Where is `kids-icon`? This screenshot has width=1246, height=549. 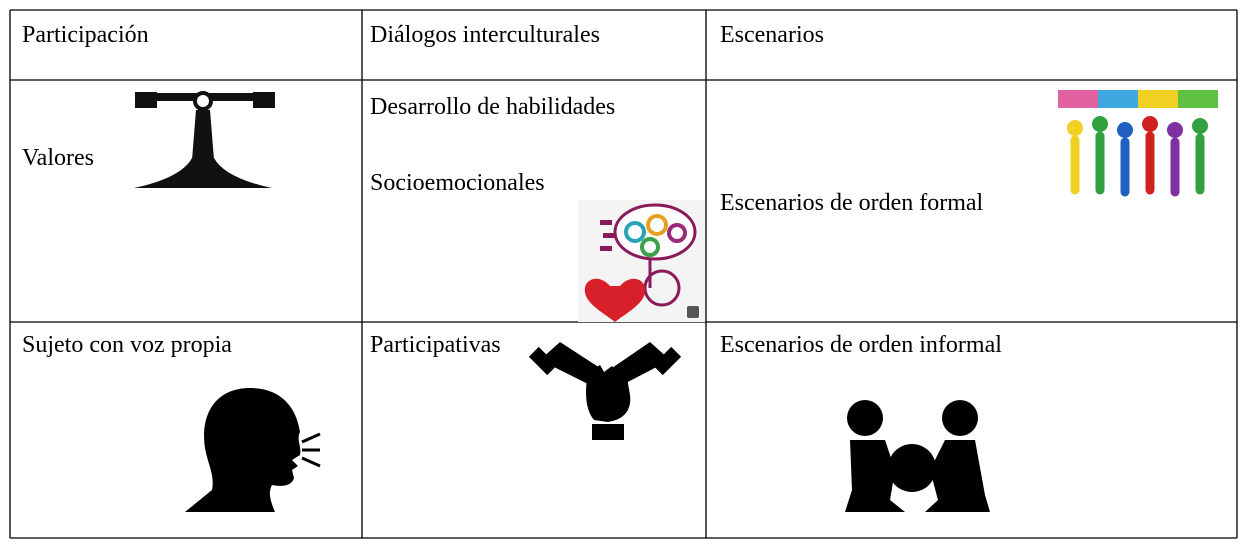
kids-icon is located at coordinates (917, 456).